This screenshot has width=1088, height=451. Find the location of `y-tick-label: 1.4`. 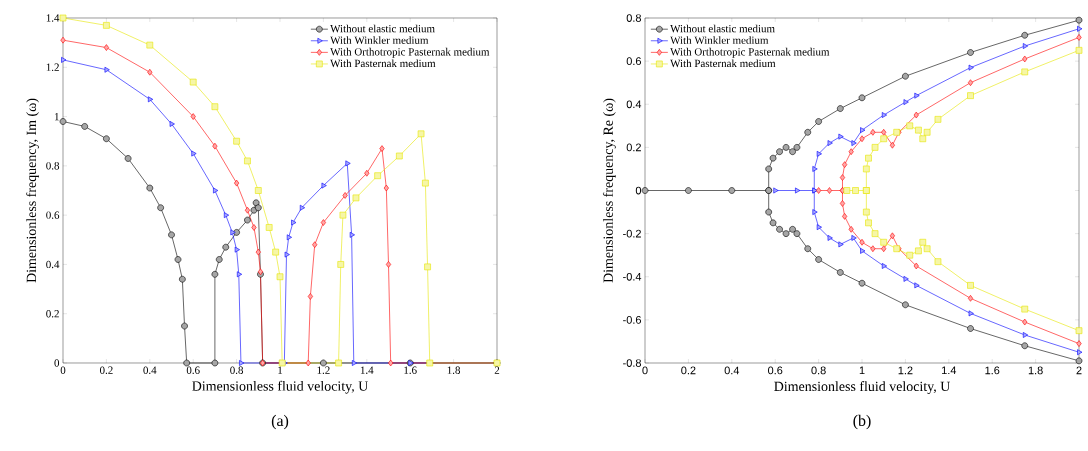

y-tick-label: 1.4 is located at coordinates (53, 18).